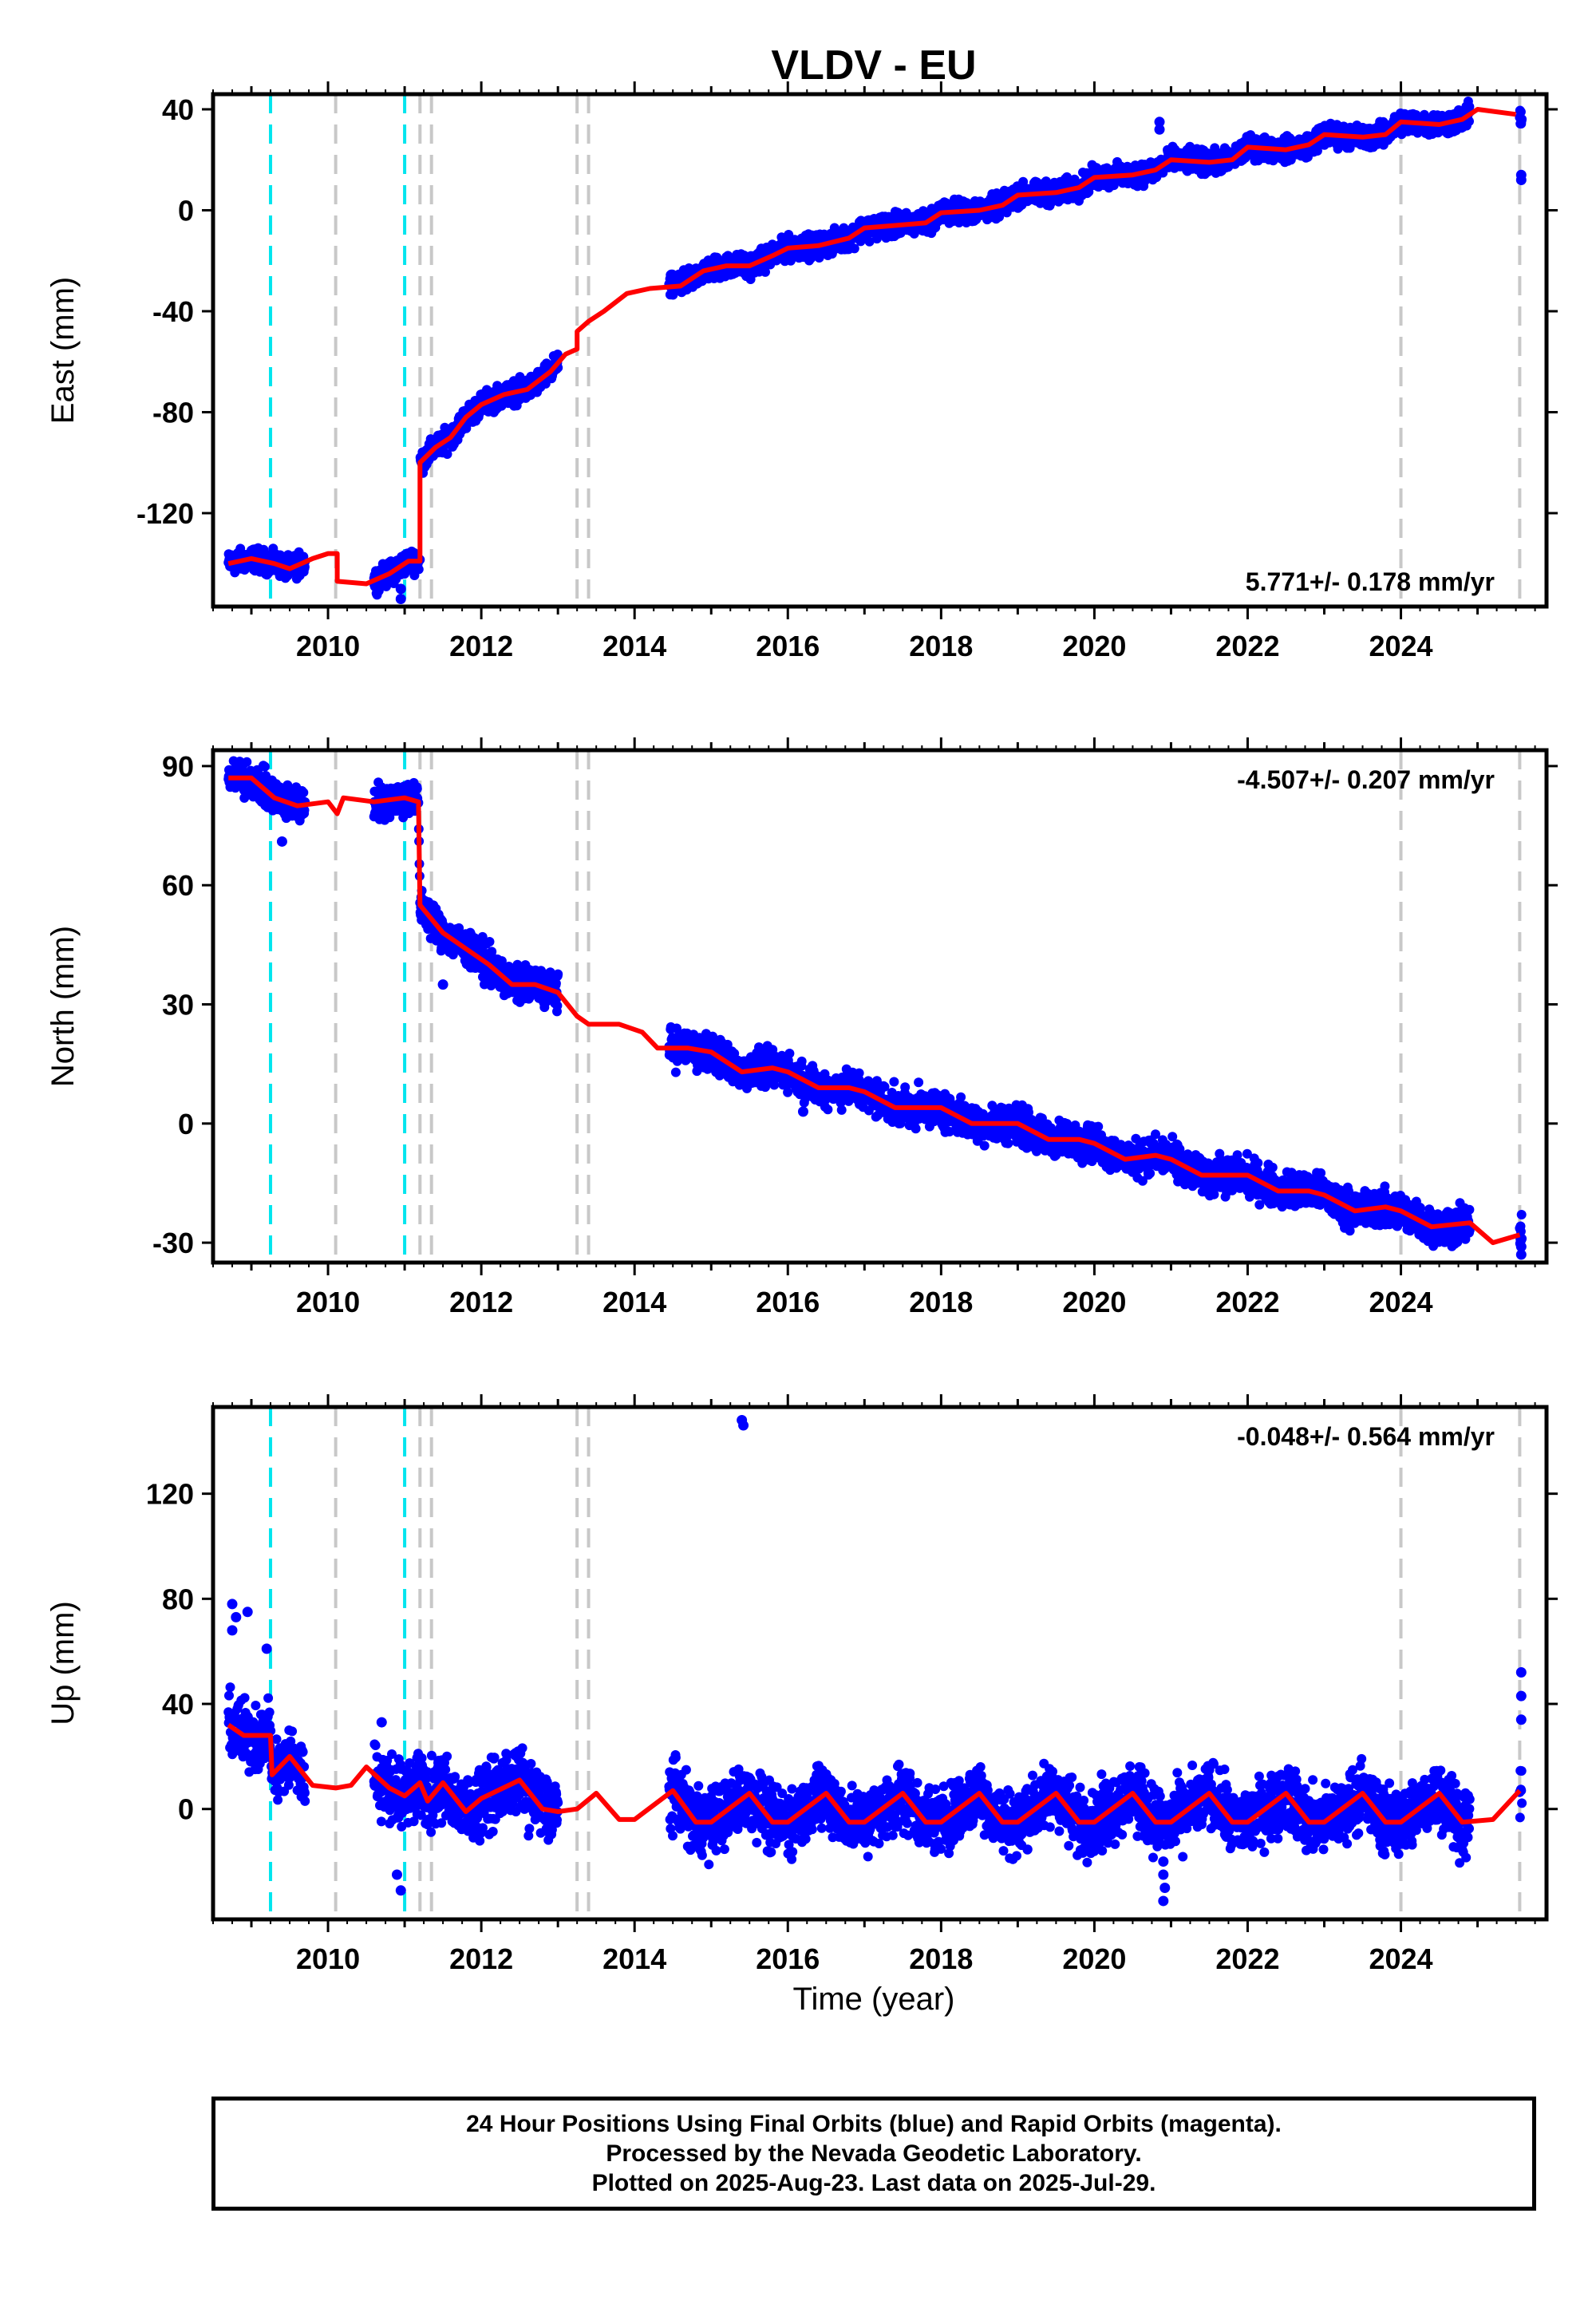  Describe the element at coordinates (173, 412) in the screenshot. I see `y-tick-label: -80` at that location.